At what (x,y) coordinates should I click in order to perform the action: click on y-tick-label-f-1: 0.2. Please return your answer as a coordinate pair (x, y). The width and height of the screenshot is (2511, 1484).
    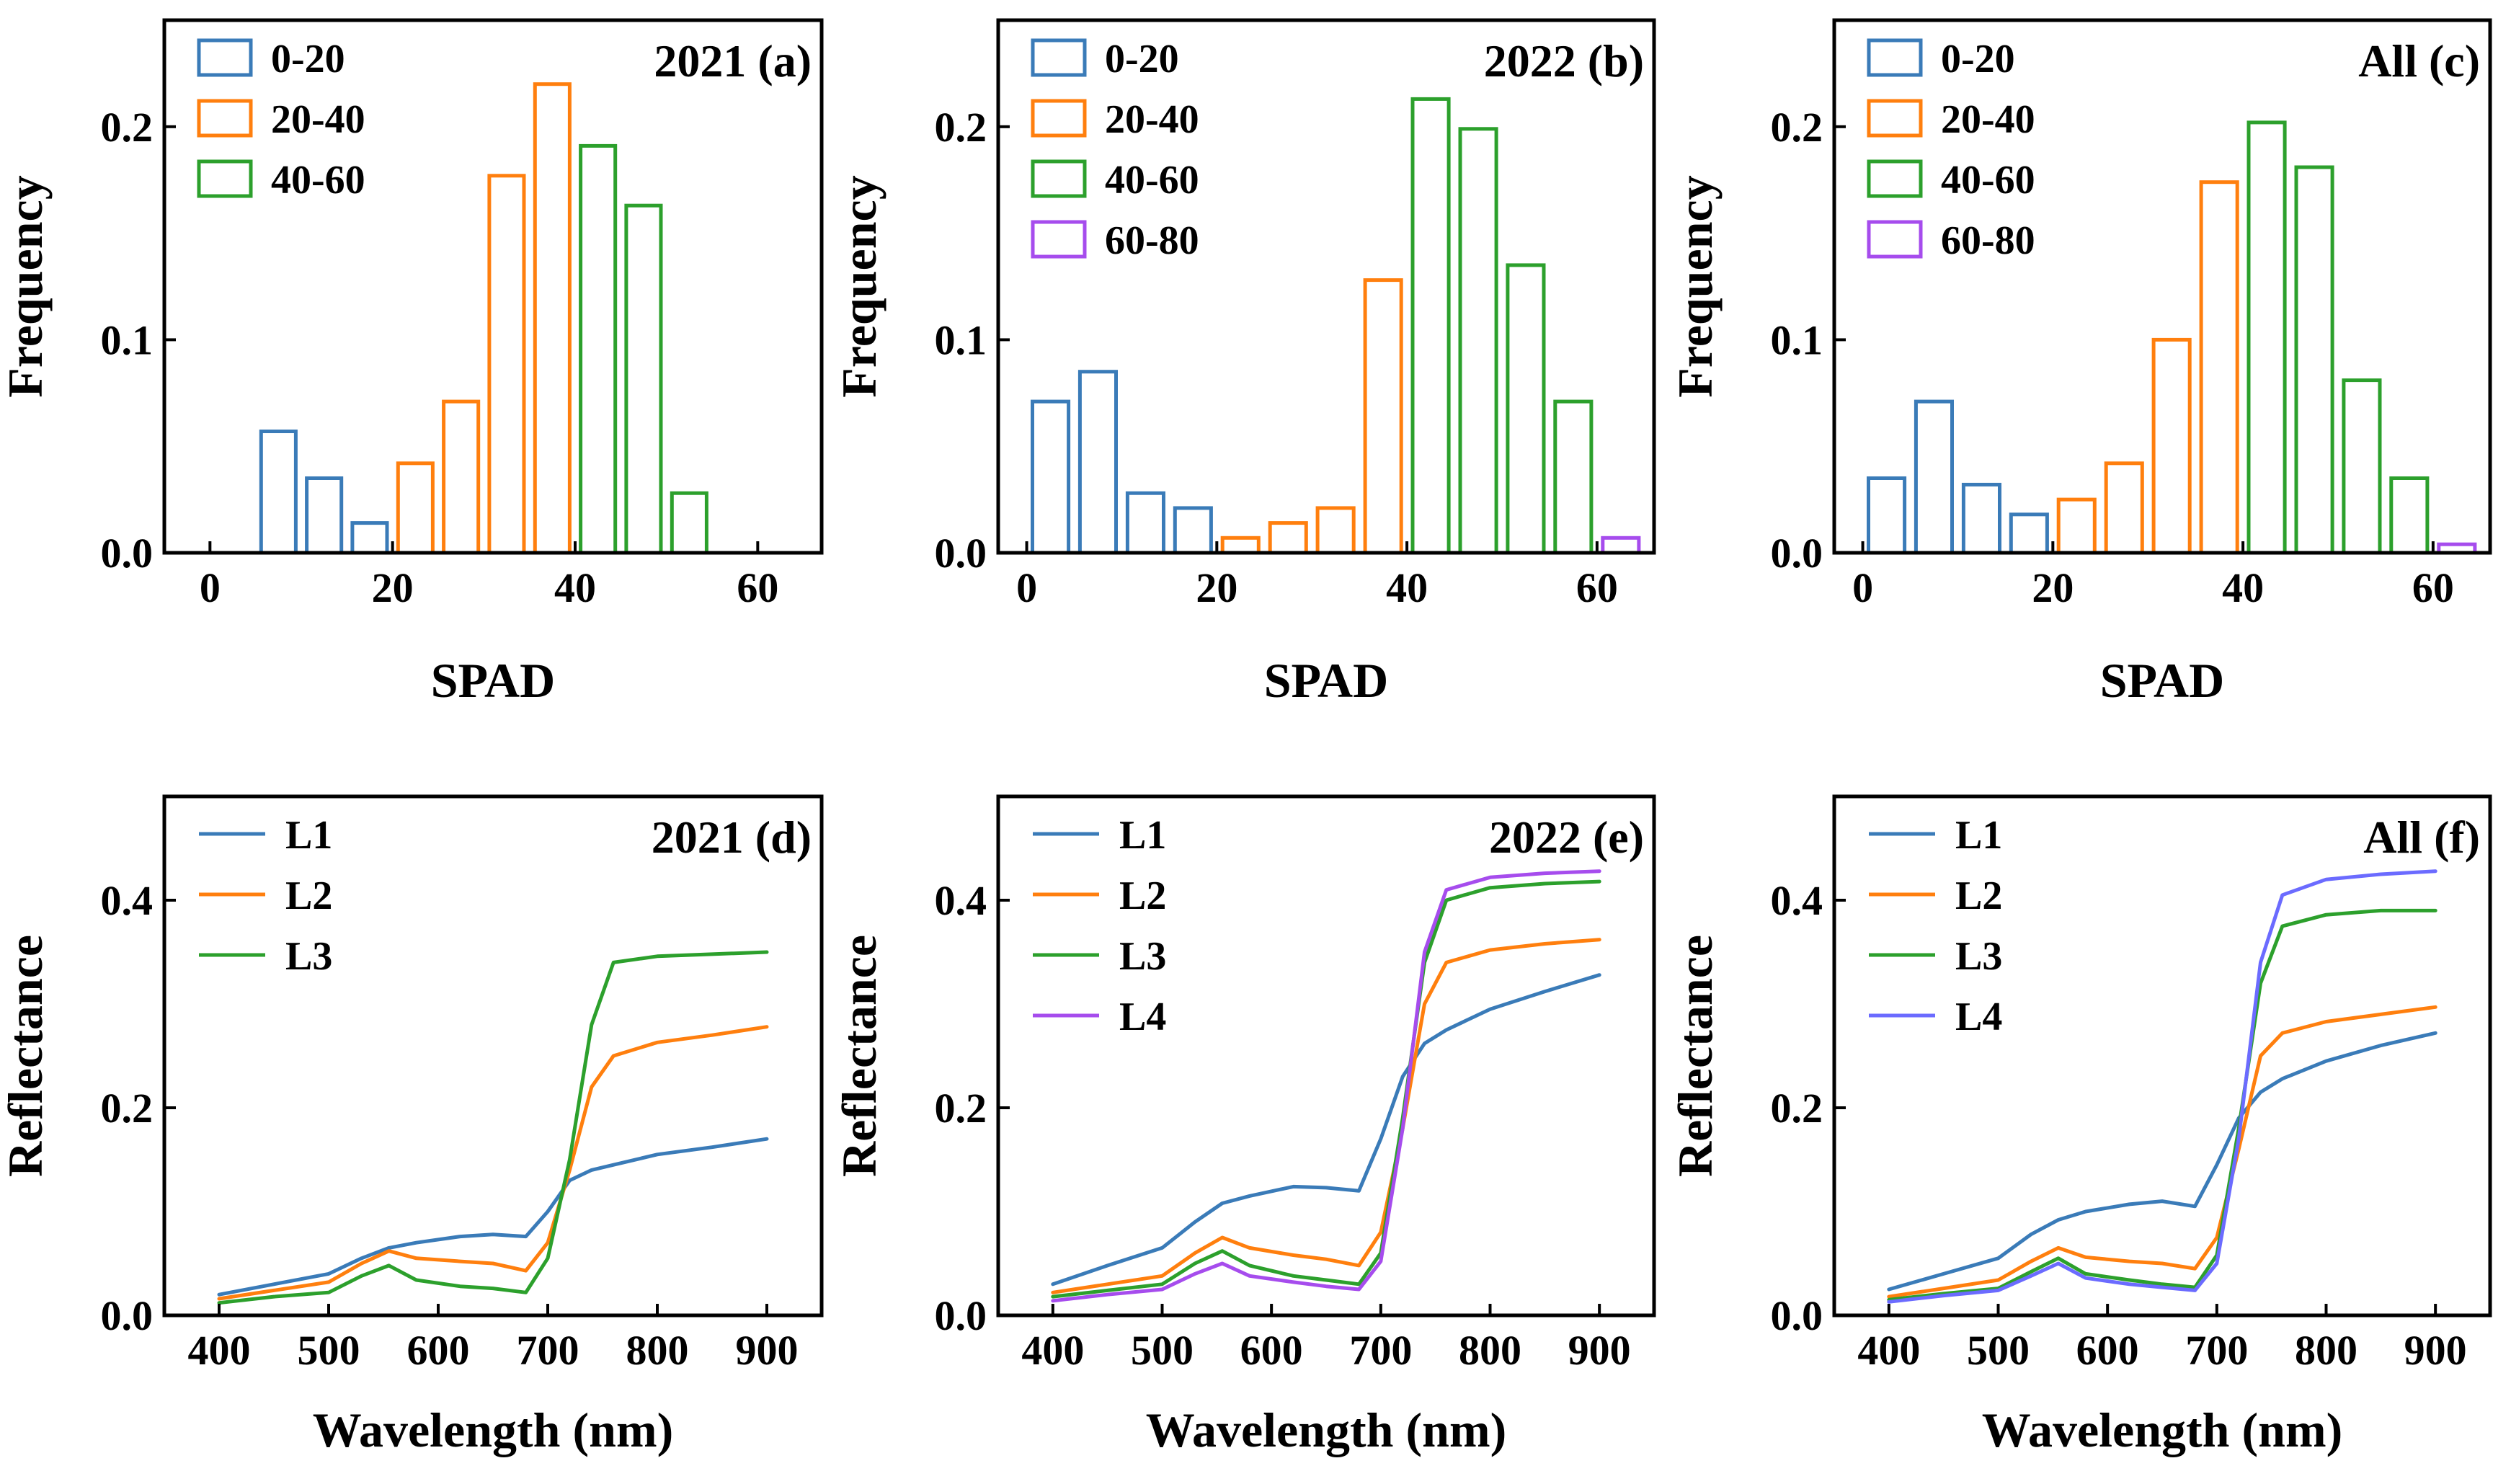
    Looking at the image, I should click on (1797, 1108).